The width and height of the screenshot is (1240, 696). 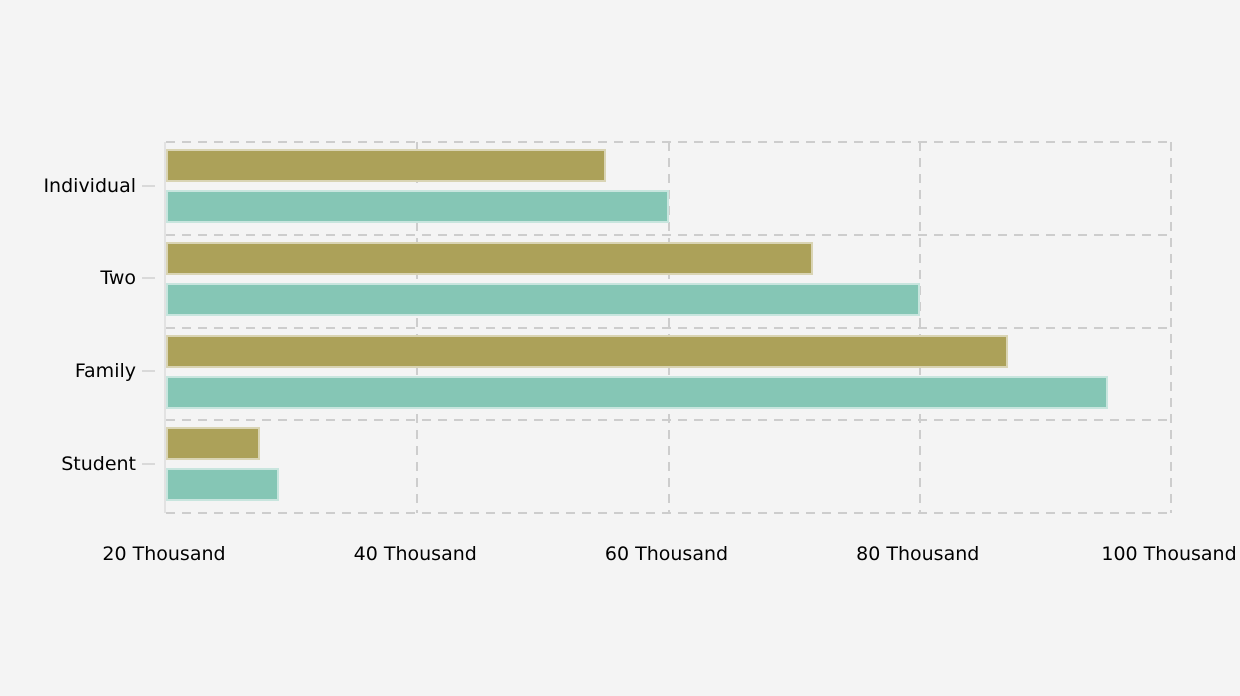 I want to click on category-row-student, so click(x=668, y=466).